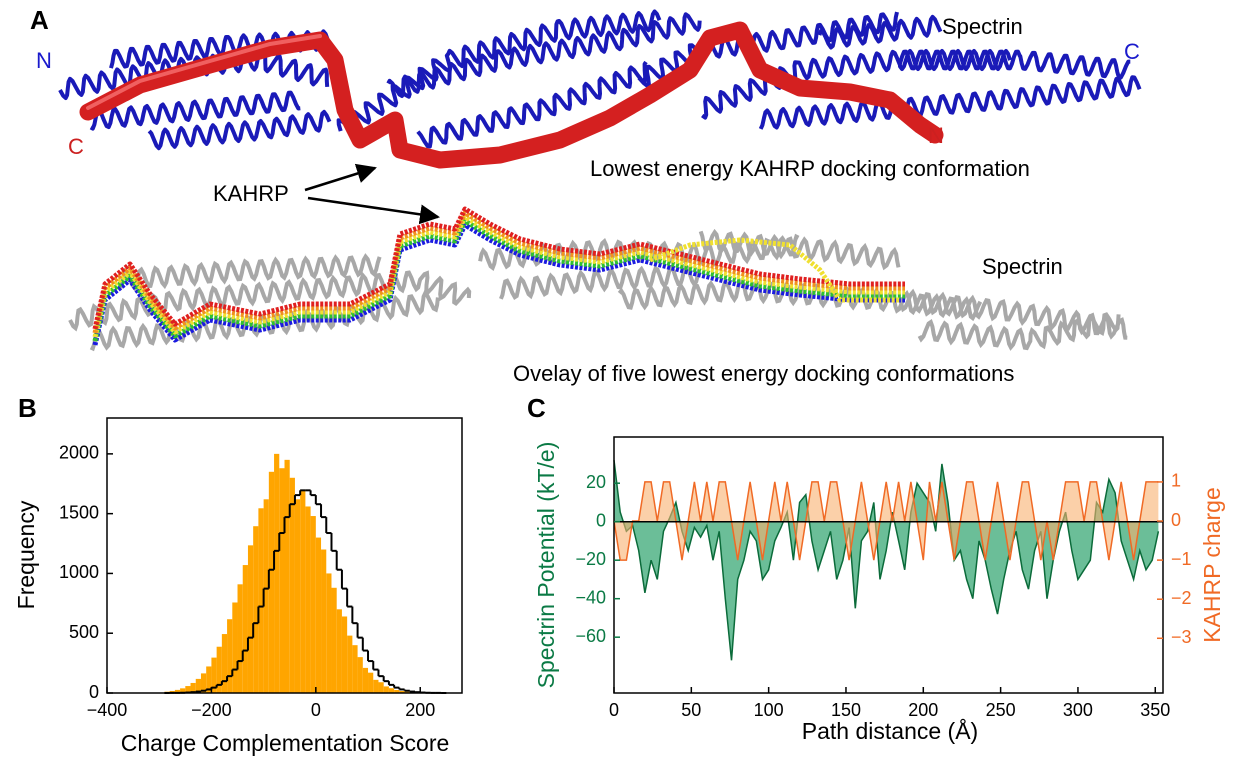  What do you see at coordinates (211, 710) in the screenshot?
I see `x-tick-label: −200` at bounding box center [211, 710].